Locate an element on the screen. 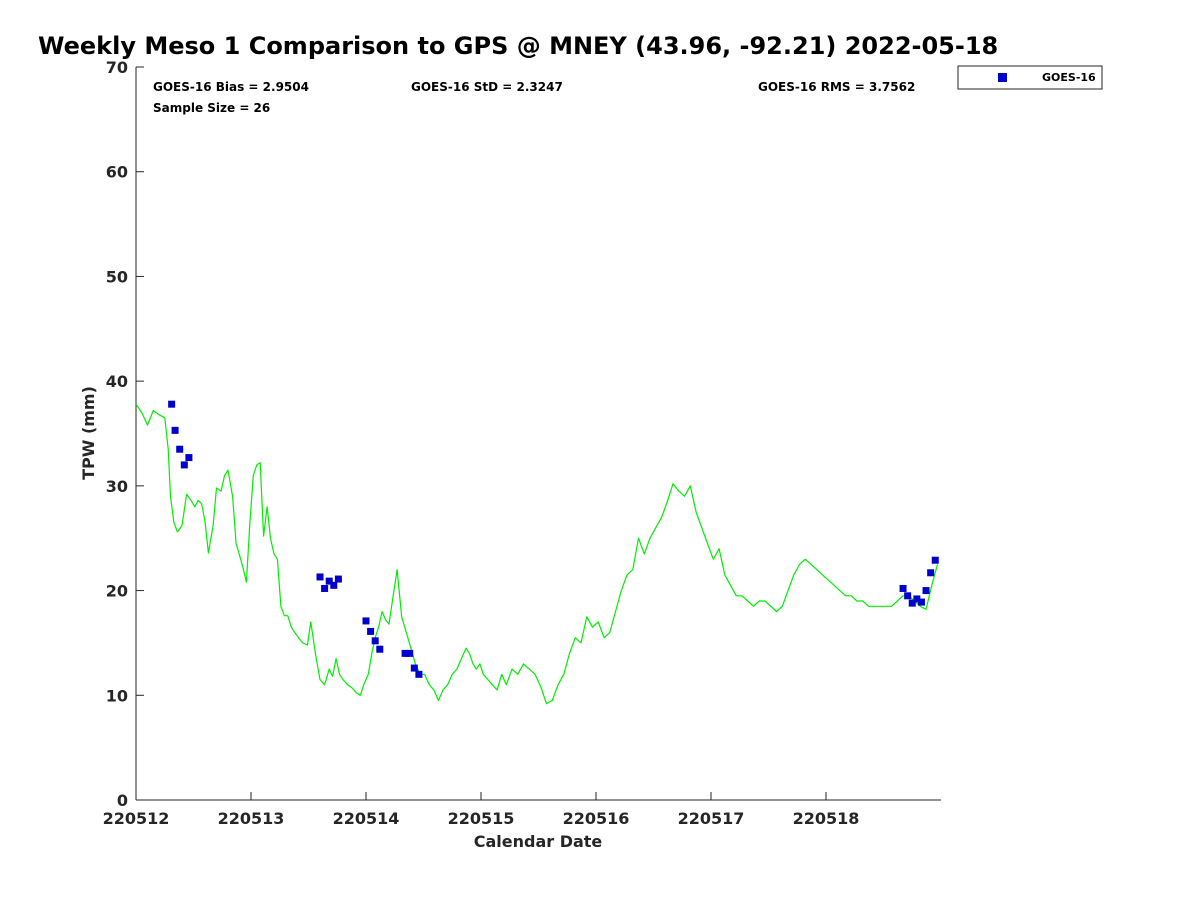  legend-marker is located at coordinates (1002, 77).